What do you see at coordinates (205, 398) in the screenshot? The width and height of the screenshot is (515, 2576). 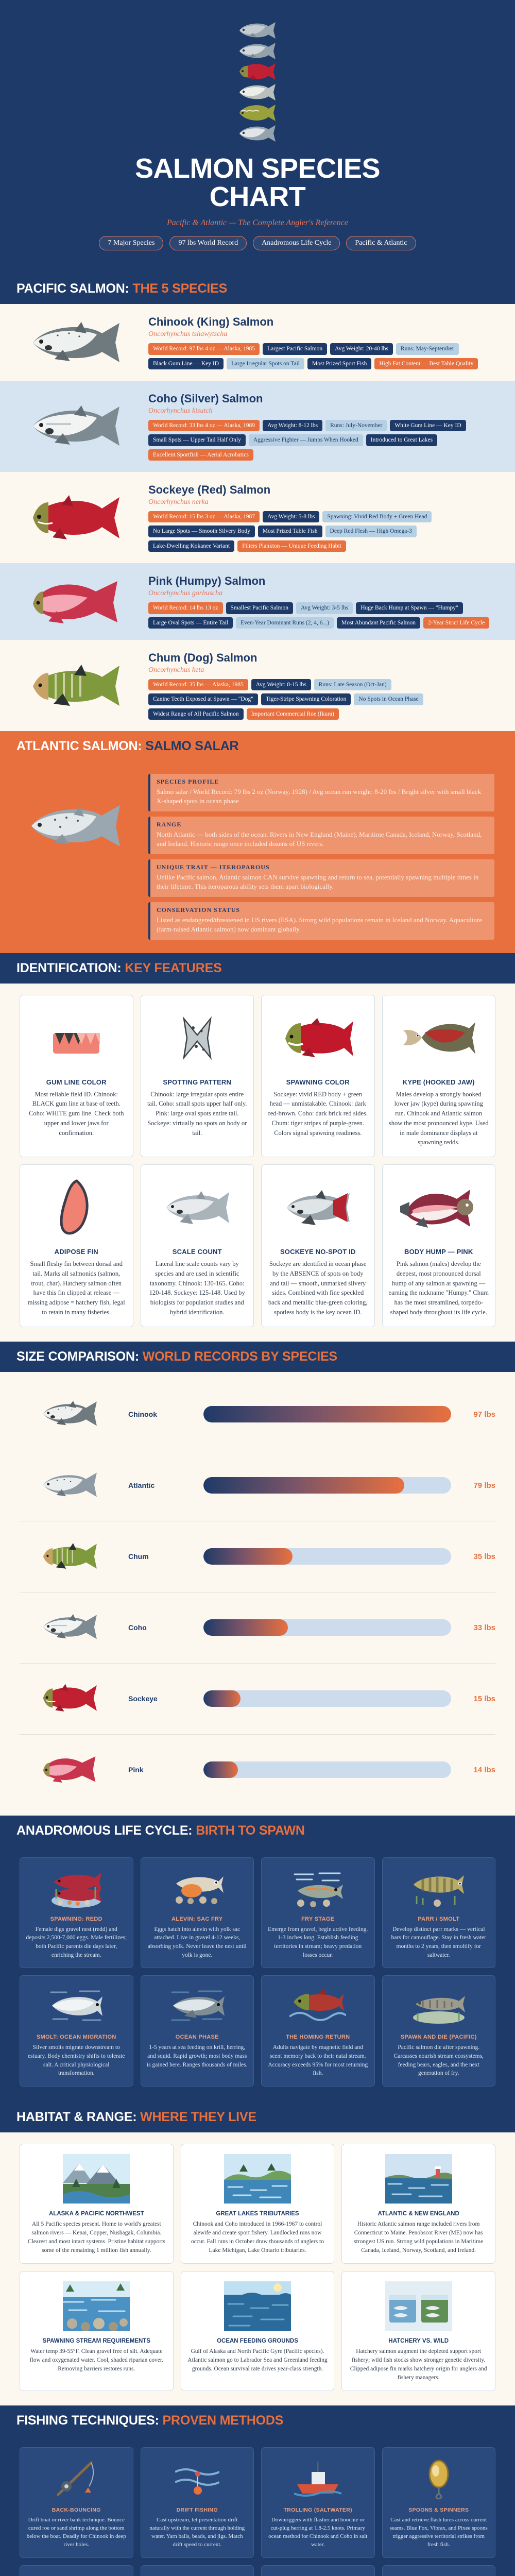 I see `species-name: Coho (Silver) Salmon` at bounding box center [205, 398].